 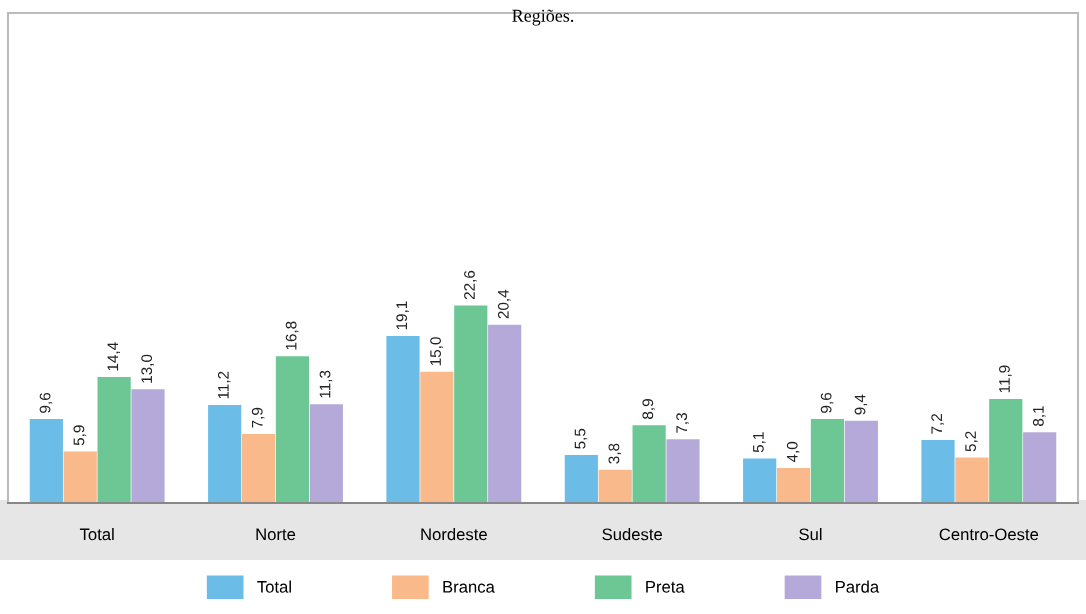 What do you see at coordinates (861, 404) in the screenshot?
I see `data-label: 9,4` at bounding box center [861, 404].